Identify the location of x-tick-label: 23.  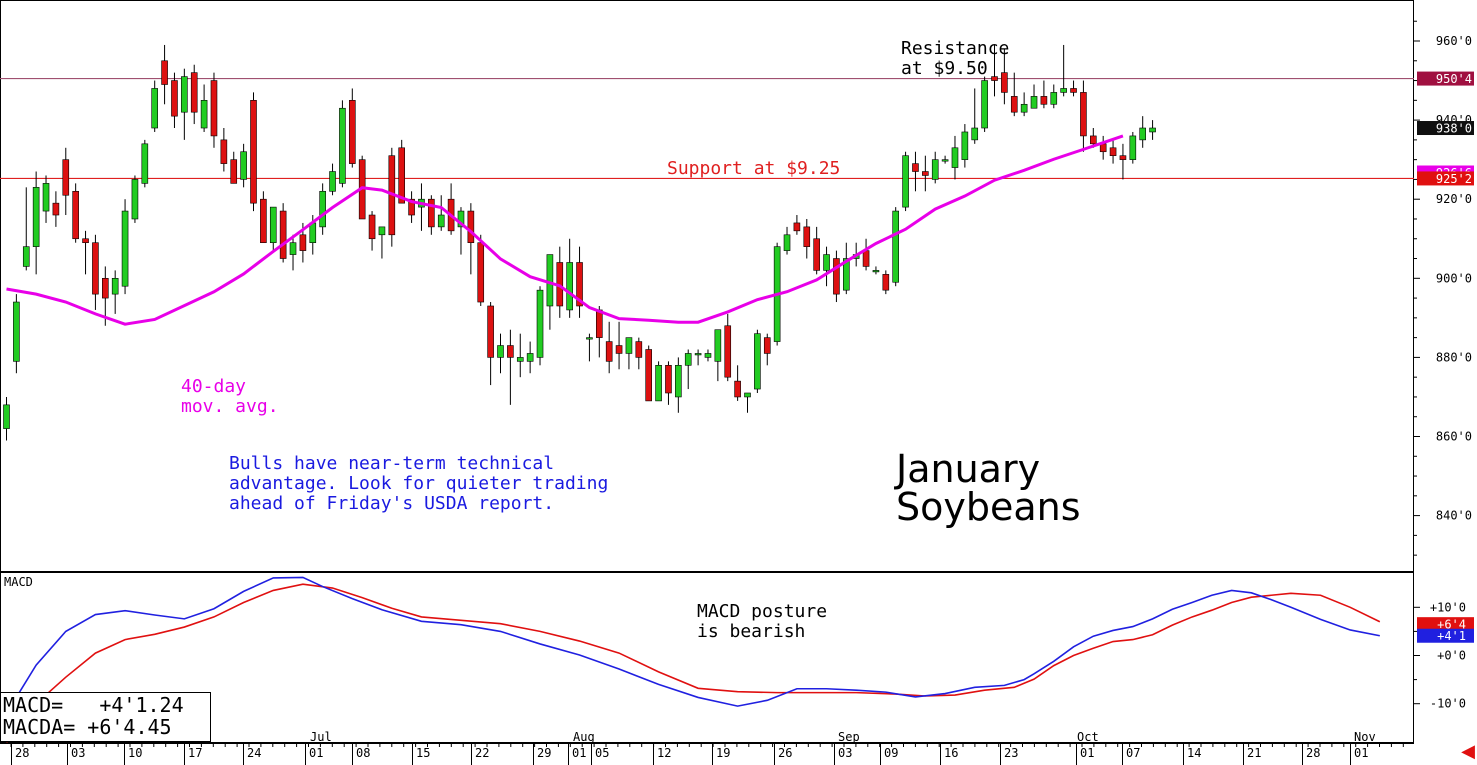
(1011, 753).